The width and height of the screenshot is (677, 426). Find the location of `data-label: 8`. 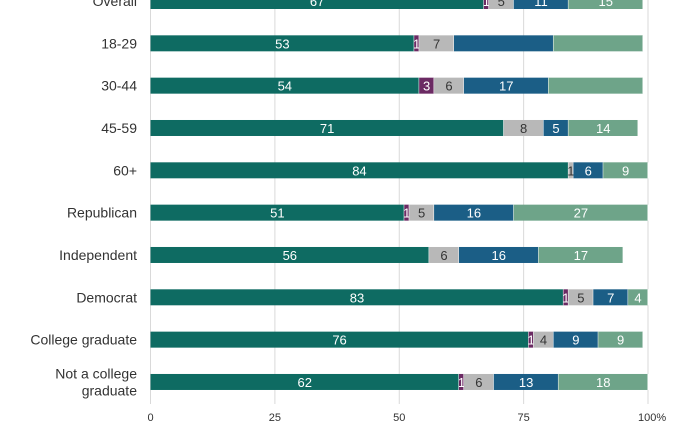

data-label: 8 is located at coordinates (523, 128).